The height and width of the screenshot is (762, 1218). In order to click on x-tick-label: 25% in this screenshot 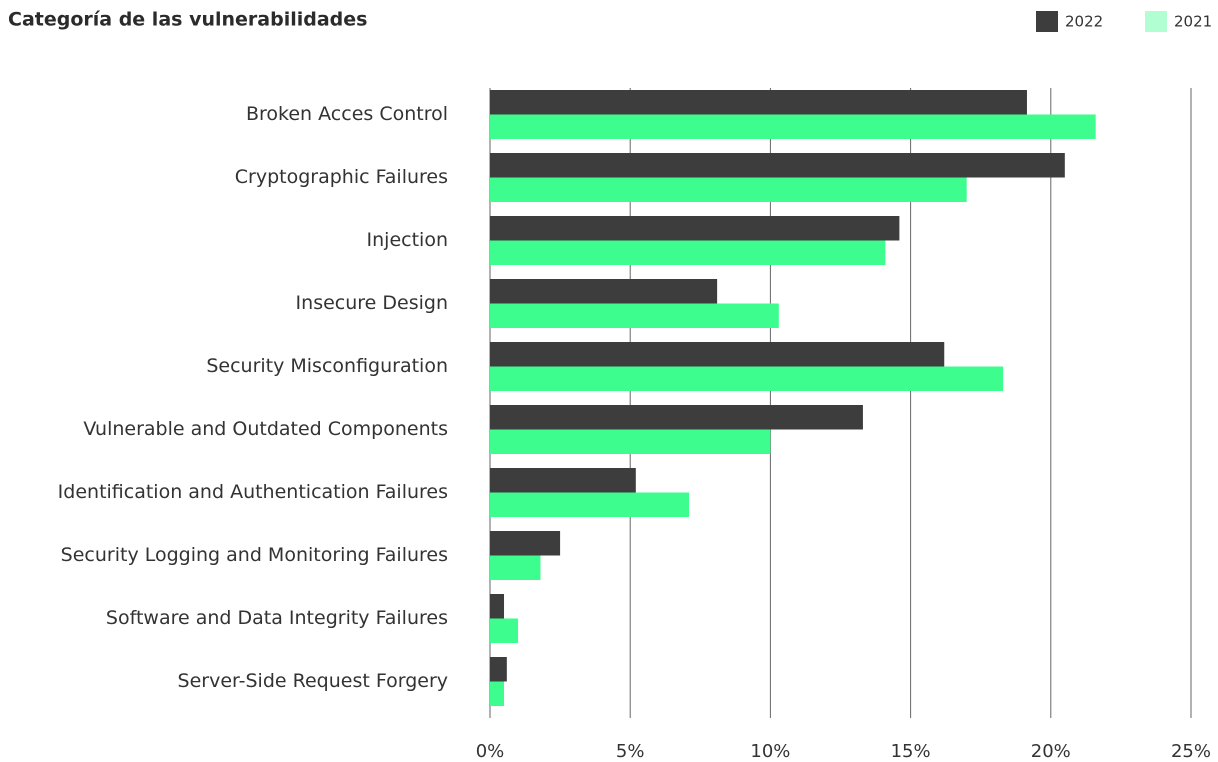, I will do `click(1191, 751)`.